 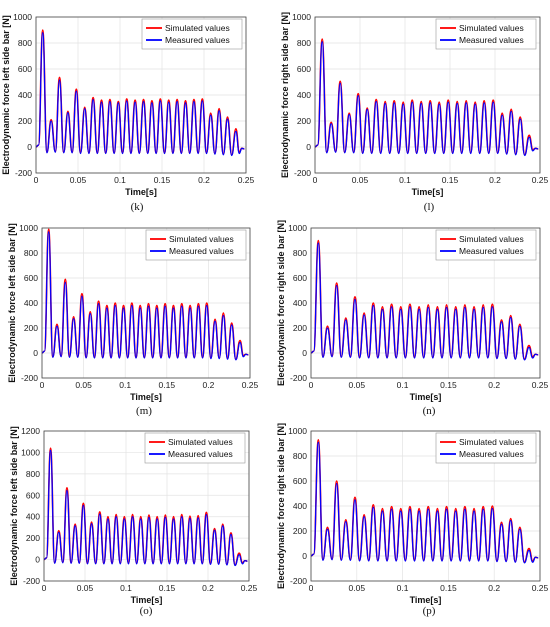 What do you see at coordinates (144, 411) in the screenshot?
I see `panel-label: (m)` at bounding box center [144, 411].